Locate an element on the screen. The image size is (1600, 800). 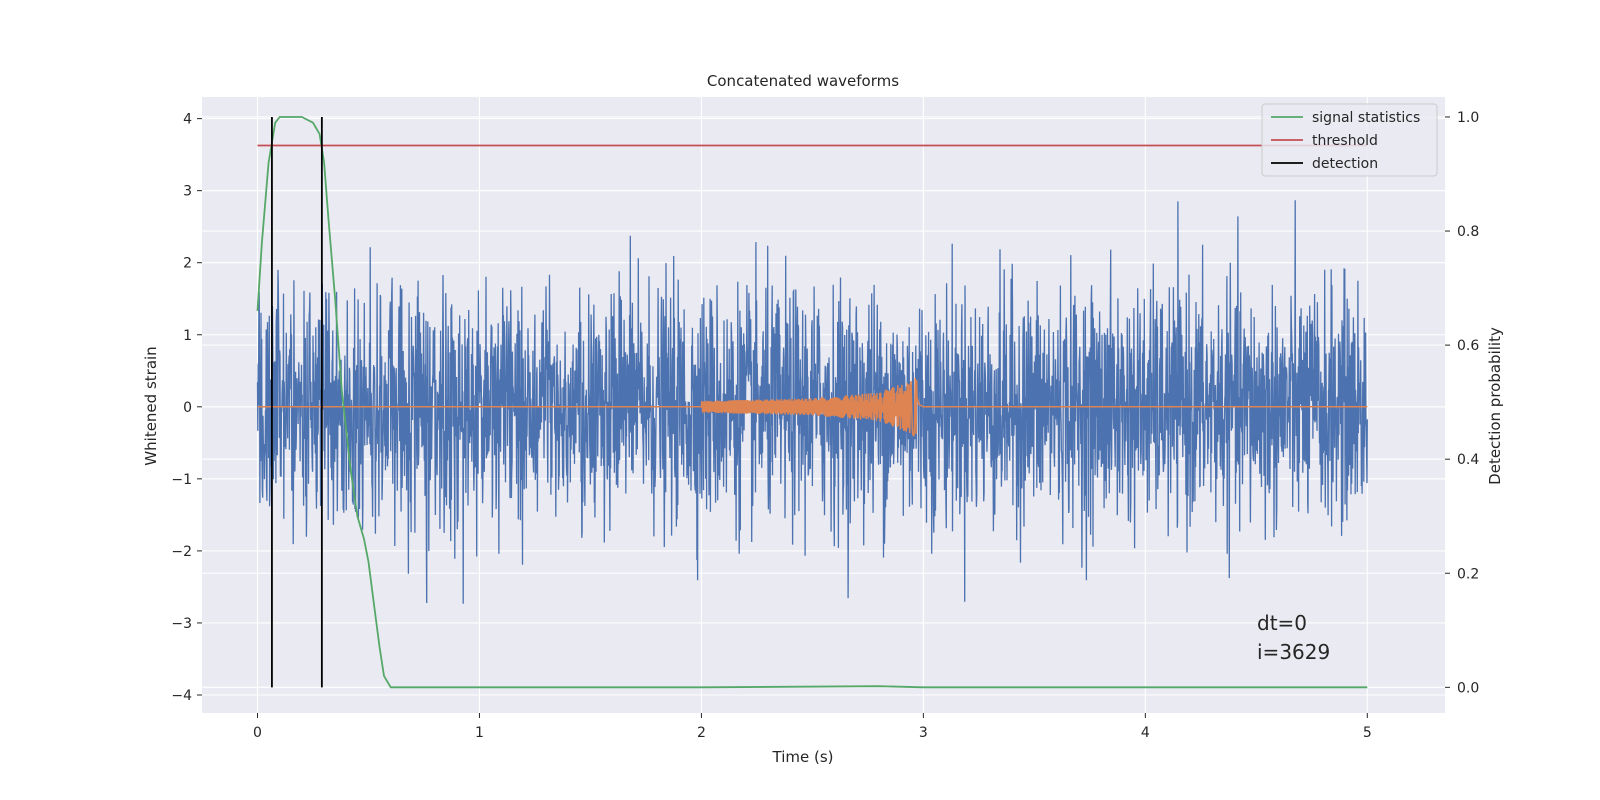
y-right-tick-label: 0.4 is located at coordinates (1468, 460).